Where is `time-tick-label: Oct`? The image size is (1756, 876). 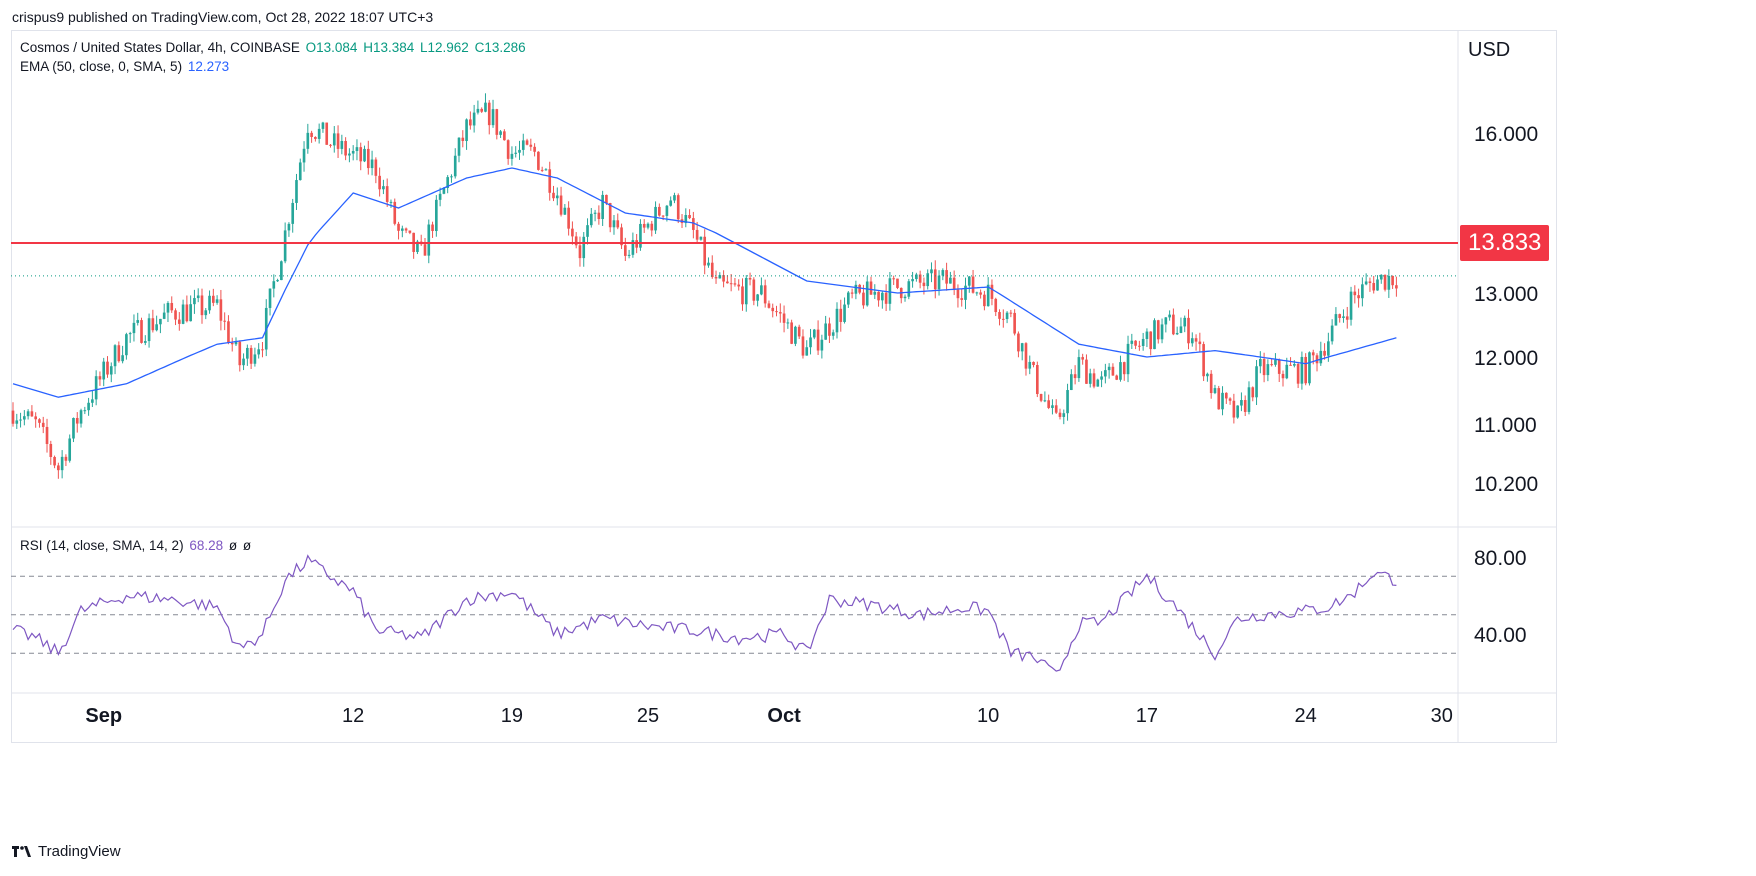
time-tick-label: Oct is located at coordinates (784, 716).